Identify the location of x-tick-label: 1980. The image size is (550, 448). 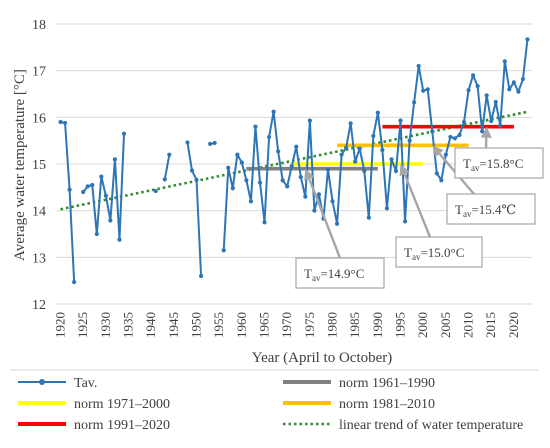
(332, 325).